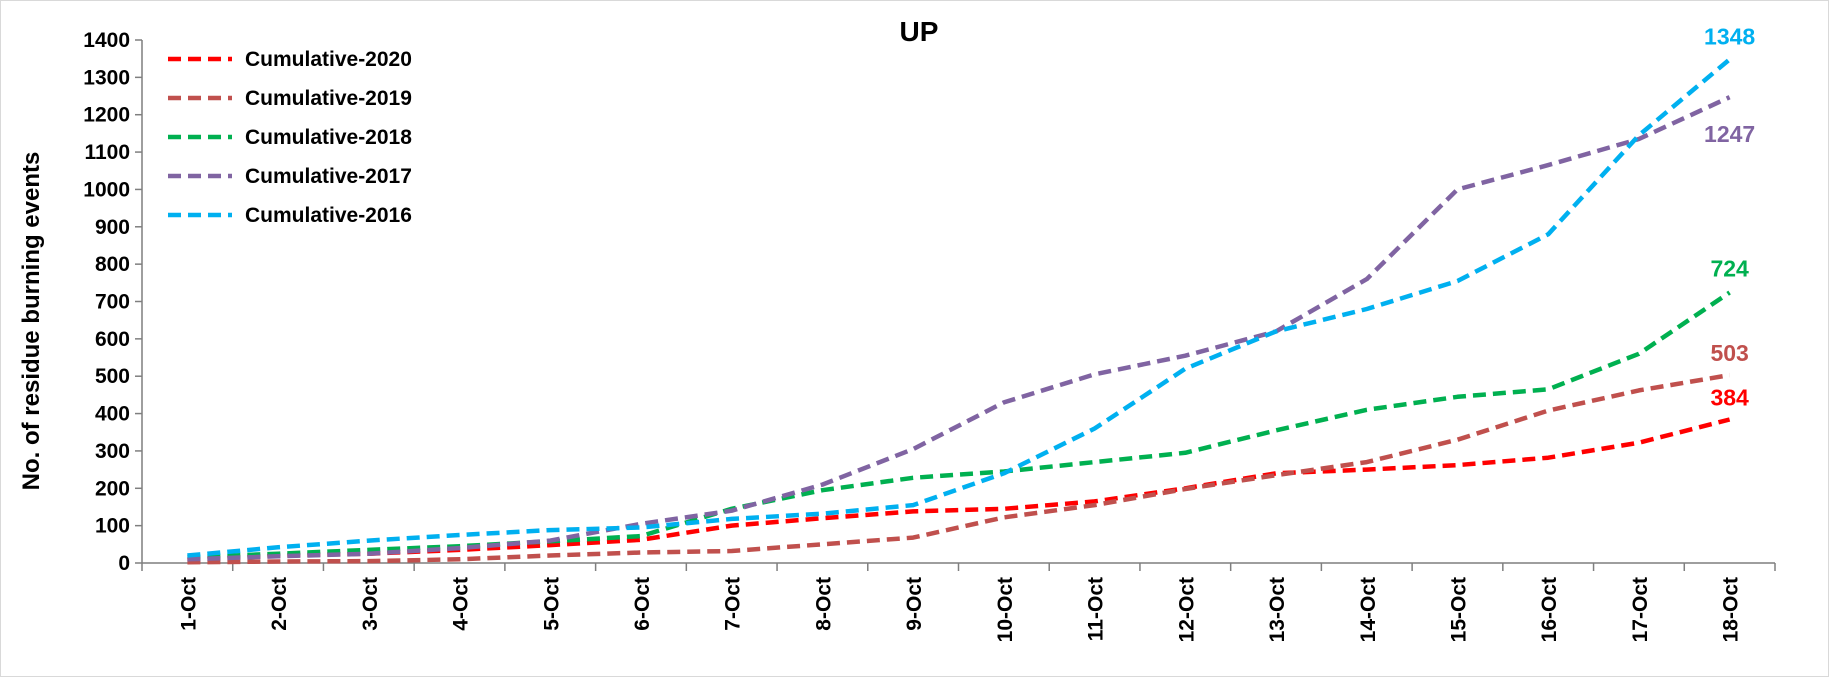 Image resolution: width=1829 pixels, height=678 pixels. I want to click on legend-label: Cumulative-2016, so click(328, 215).